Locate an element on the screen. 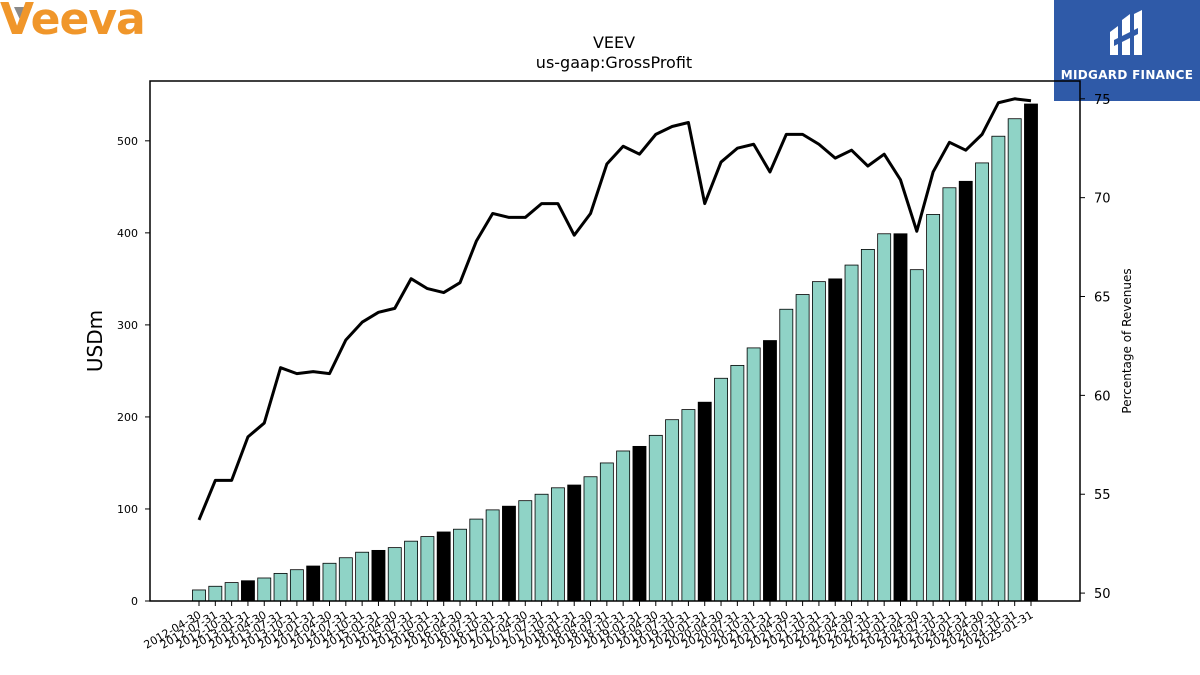 The height and width of the screenshot is (675, 1200). y2-tick-label: 50 is located at coordinates (1102, 594).